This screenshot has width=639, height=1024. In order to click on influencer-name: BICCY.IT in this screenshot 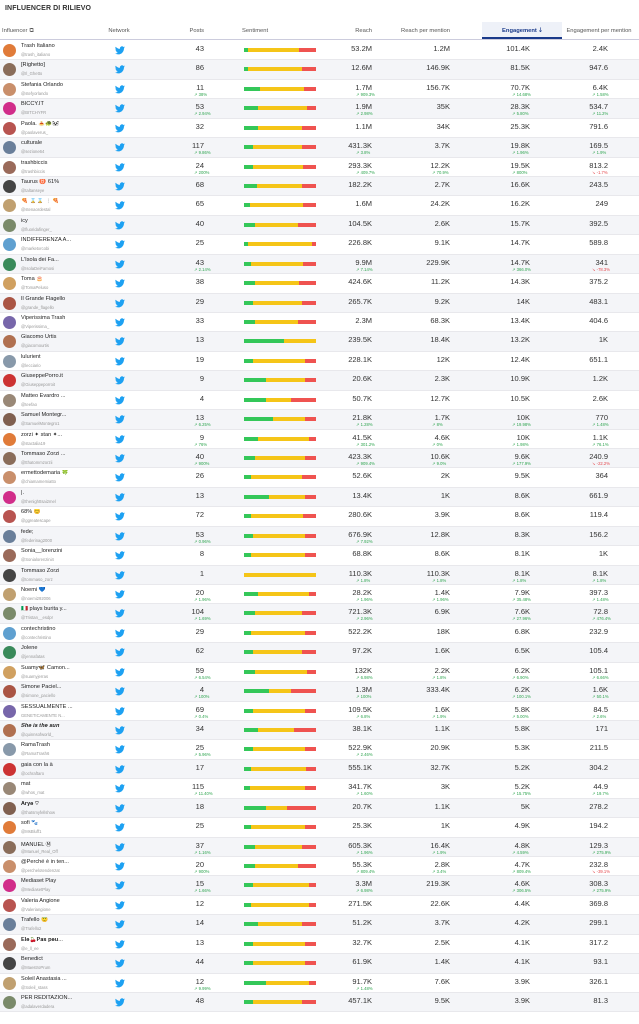, I will do `click(32, 104)`.